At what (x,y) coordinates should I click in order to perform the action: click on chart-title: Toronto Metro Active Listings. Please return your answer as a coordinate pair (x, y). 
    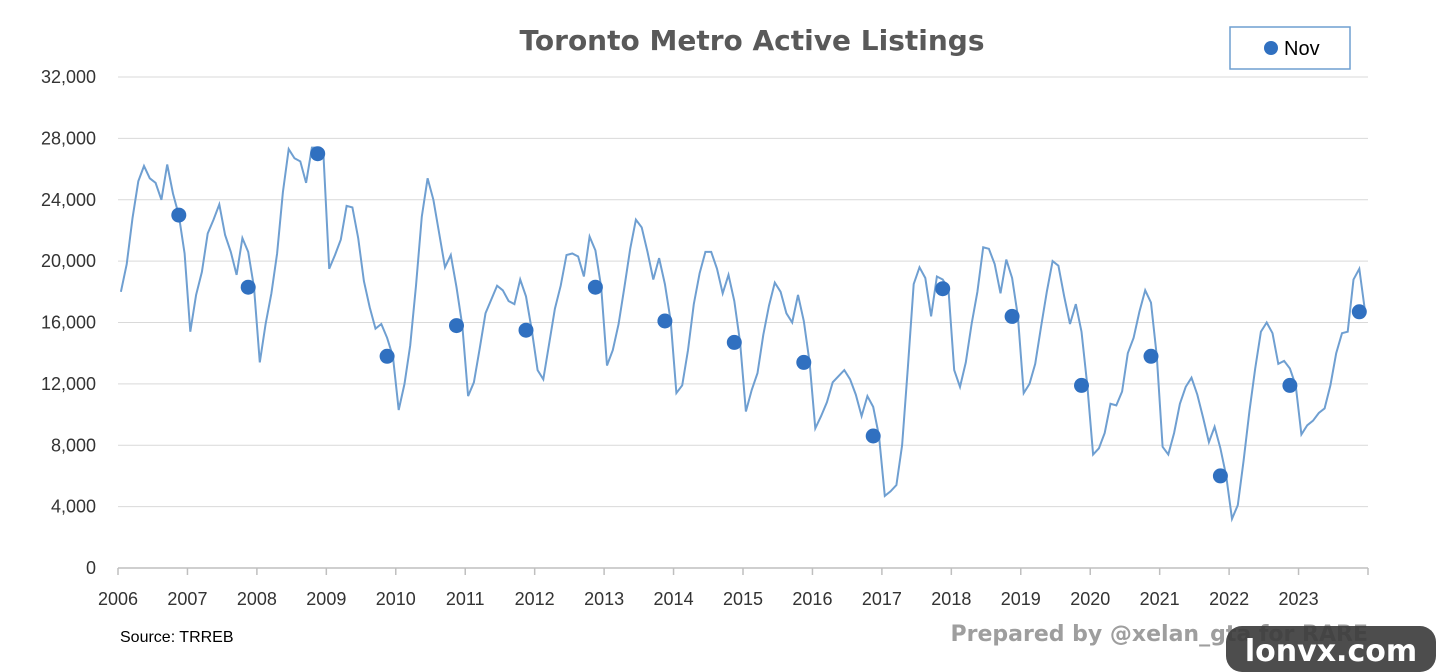
    Looking at the image, I should click on (752, 40).